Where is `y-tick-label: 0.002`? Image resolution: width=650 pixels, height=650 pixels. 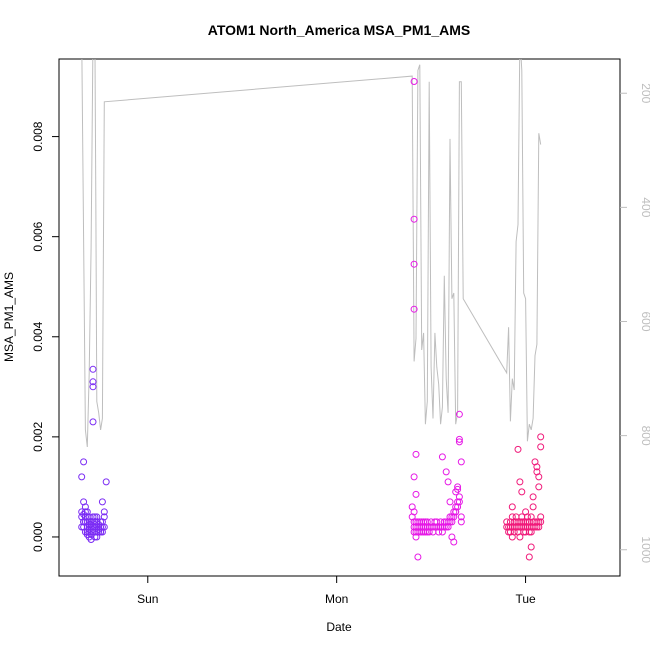 y-tick-label: 0.002 is located at coordinates (38, 437).